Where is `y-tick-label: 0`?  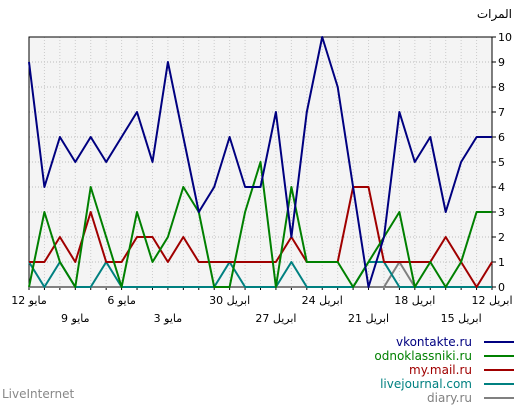
y-tick-label: 0 is located at coordinates (501, 287).